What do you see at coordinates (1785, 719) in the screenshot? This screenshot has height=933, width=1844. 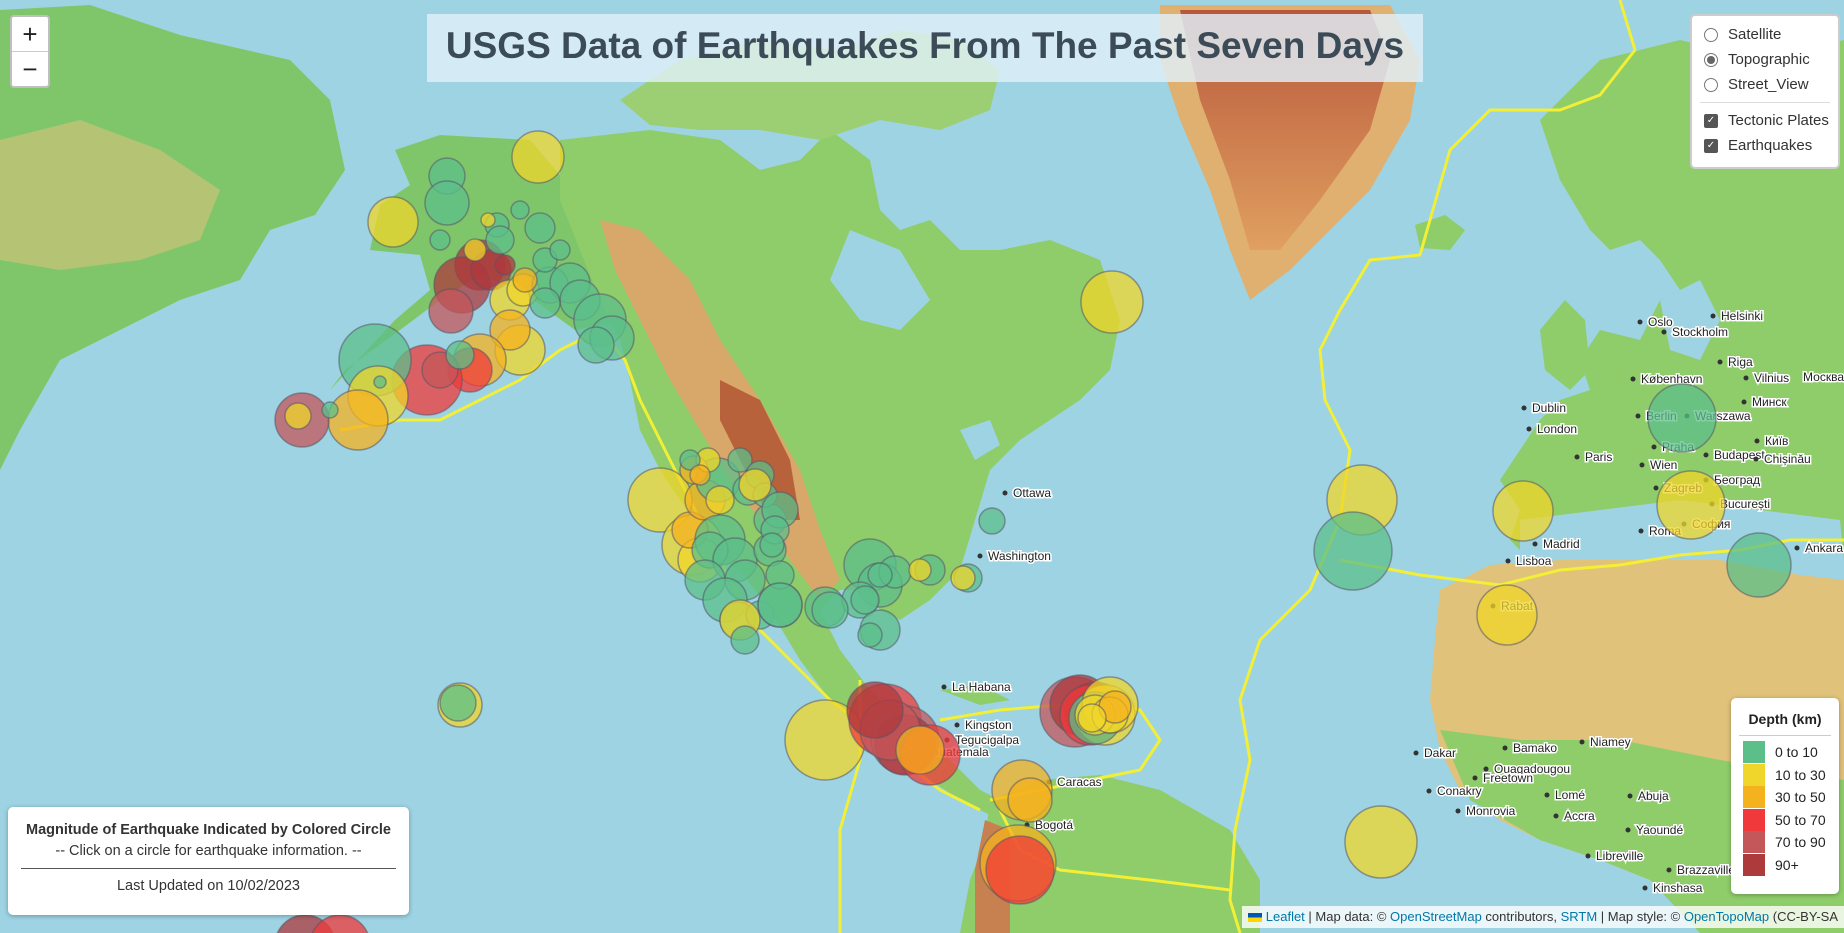 I see `legend-title: Depth (km)` at bounding box center [1785, 719].